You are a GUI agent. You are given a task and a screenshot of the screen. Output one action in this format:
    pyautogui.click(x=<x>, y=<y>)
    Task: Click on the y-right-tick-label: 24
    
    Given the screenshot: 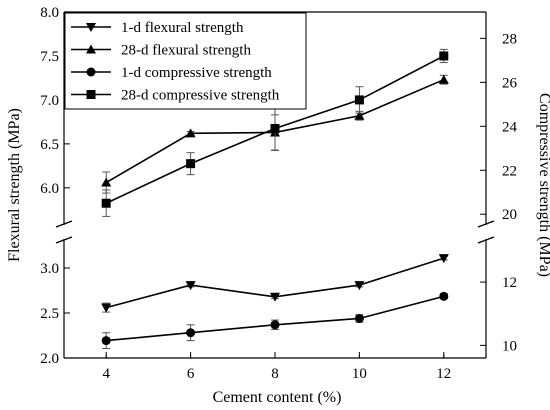 What is the action you would take?
    pyautogui.click(x=510, y=127)
    